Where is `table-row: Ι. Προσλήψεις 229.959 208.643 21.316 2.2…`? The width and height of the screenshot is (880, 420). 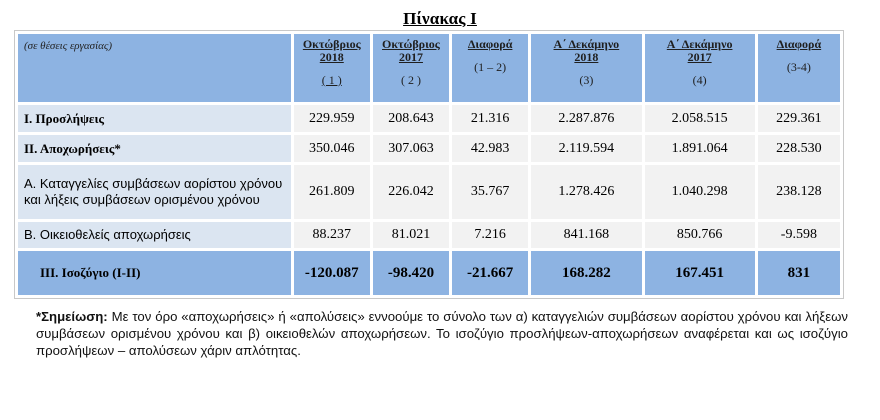
table-row: Ι. Προσλήψεις 229.959 208.643 21.316 2.2… is located at coordinates (429, 118).